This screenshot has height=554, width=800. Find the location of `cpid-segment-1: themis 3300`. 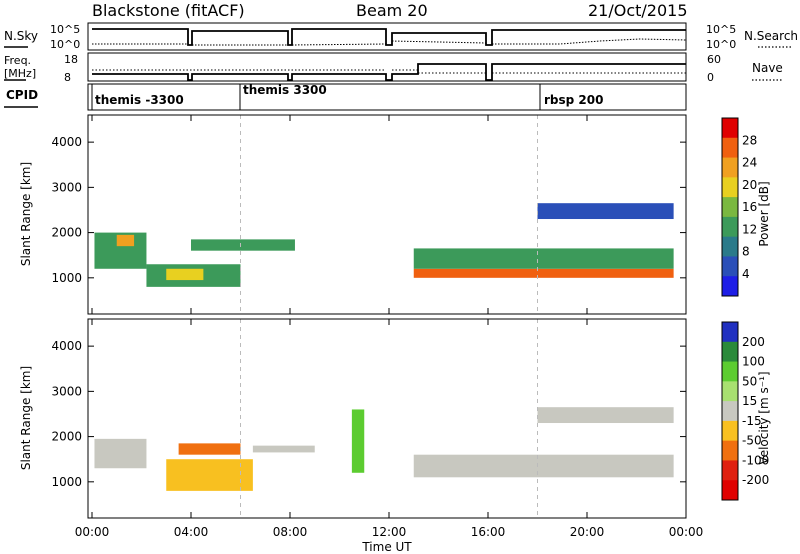

cpid-segment-1: themis 3300 is located at coordinates (285, 90).